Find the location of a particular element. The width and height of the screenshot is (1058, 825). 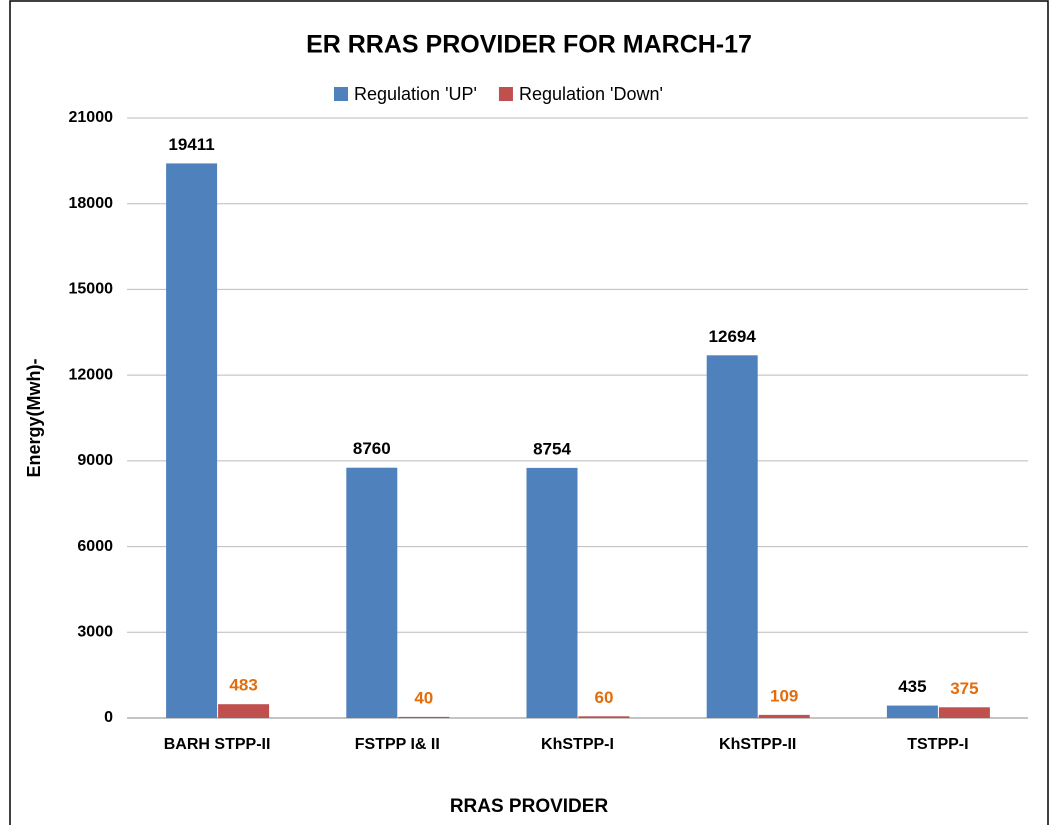

x-axis-title: RRAS PROVIDER is located at coordinates (529, 806).